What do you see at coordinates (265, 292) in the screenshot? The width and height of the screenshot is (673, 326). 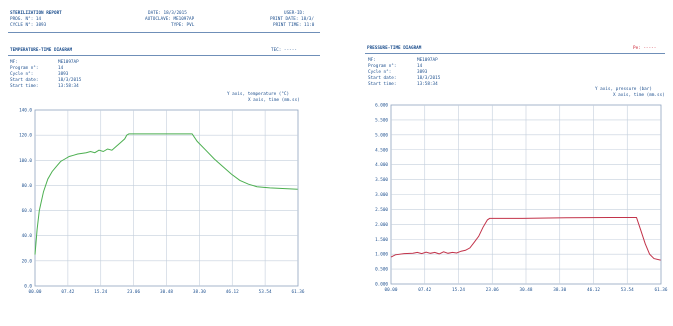 I see `temp-x-tick-label: 53.54` at bounding box center [265, 292].